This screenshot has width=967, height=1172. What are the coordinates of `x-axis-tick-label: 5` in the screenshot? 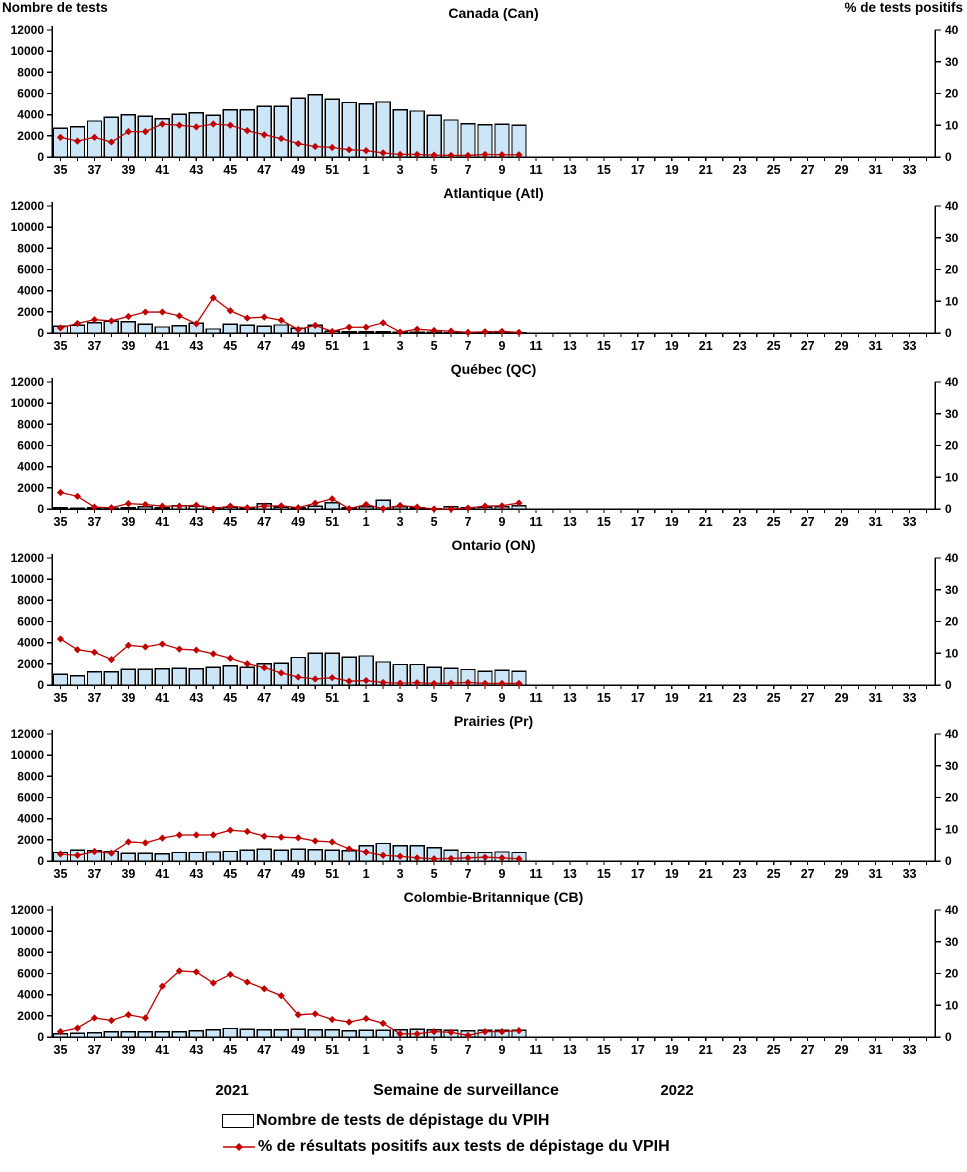 It's located at (434, 1050).